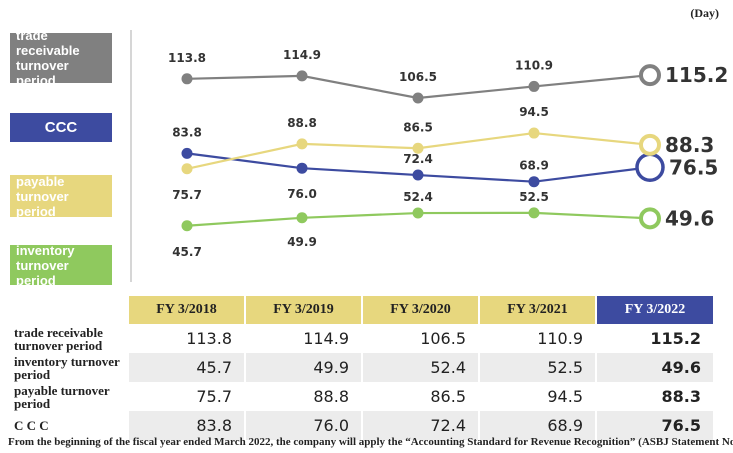 This screenshot has height=453, width=733. I want to click on table-cell: 52.5, so click(537, 367).